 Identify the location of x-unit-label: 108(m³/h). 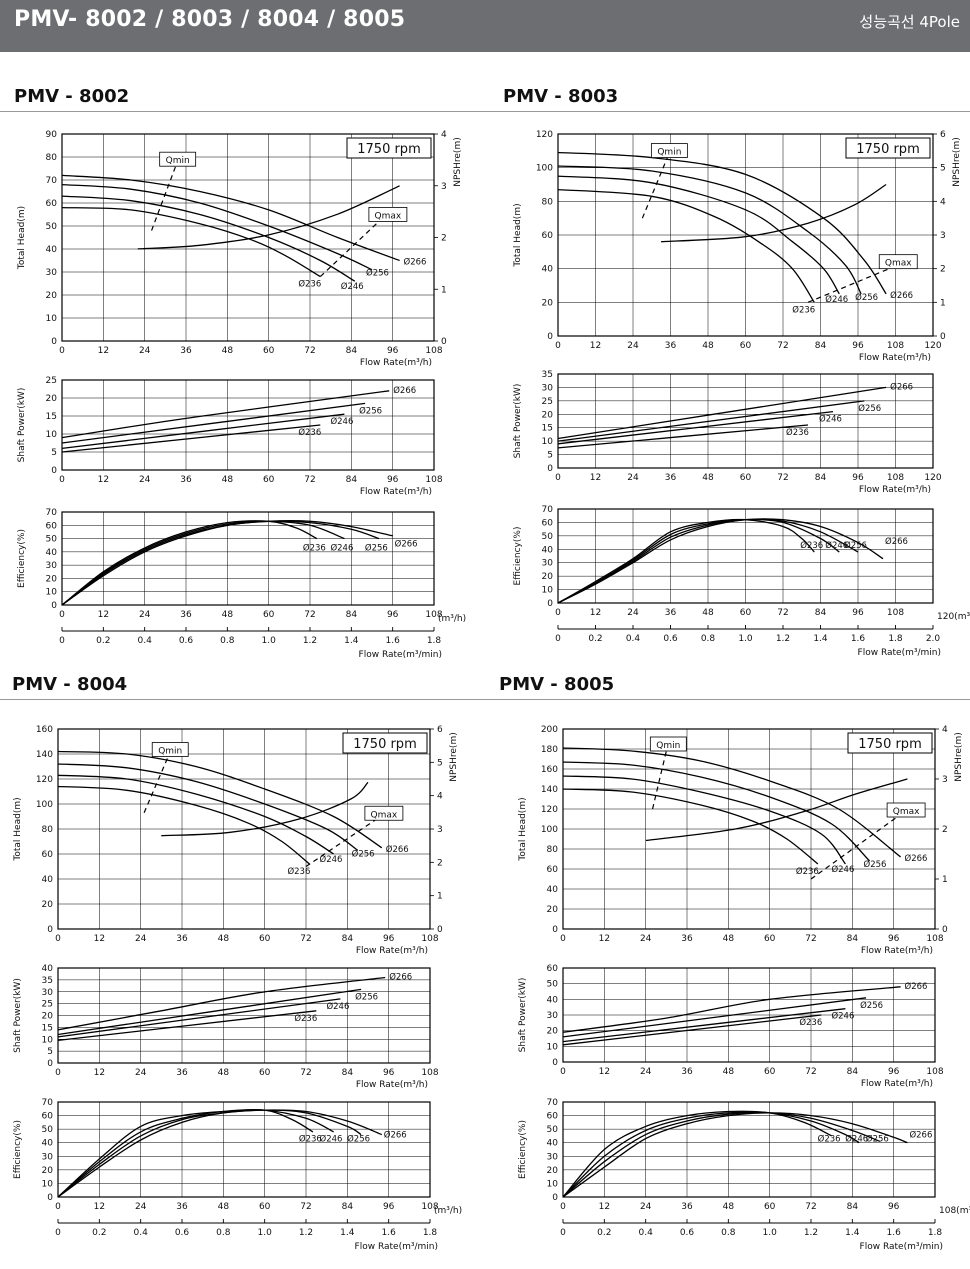
(954, 1211).